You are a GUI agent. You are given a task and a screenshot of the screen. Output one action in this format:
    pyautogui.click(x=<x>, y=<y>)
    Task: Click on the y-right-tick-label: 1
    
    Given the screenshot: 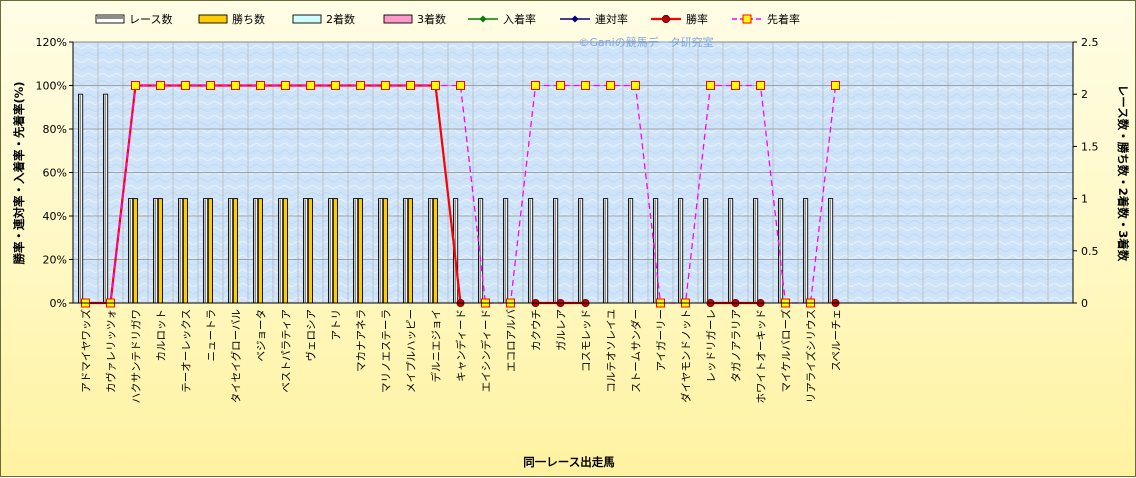 What is the action you would take?
    pyautogui.click(x=1084, y=199)
    